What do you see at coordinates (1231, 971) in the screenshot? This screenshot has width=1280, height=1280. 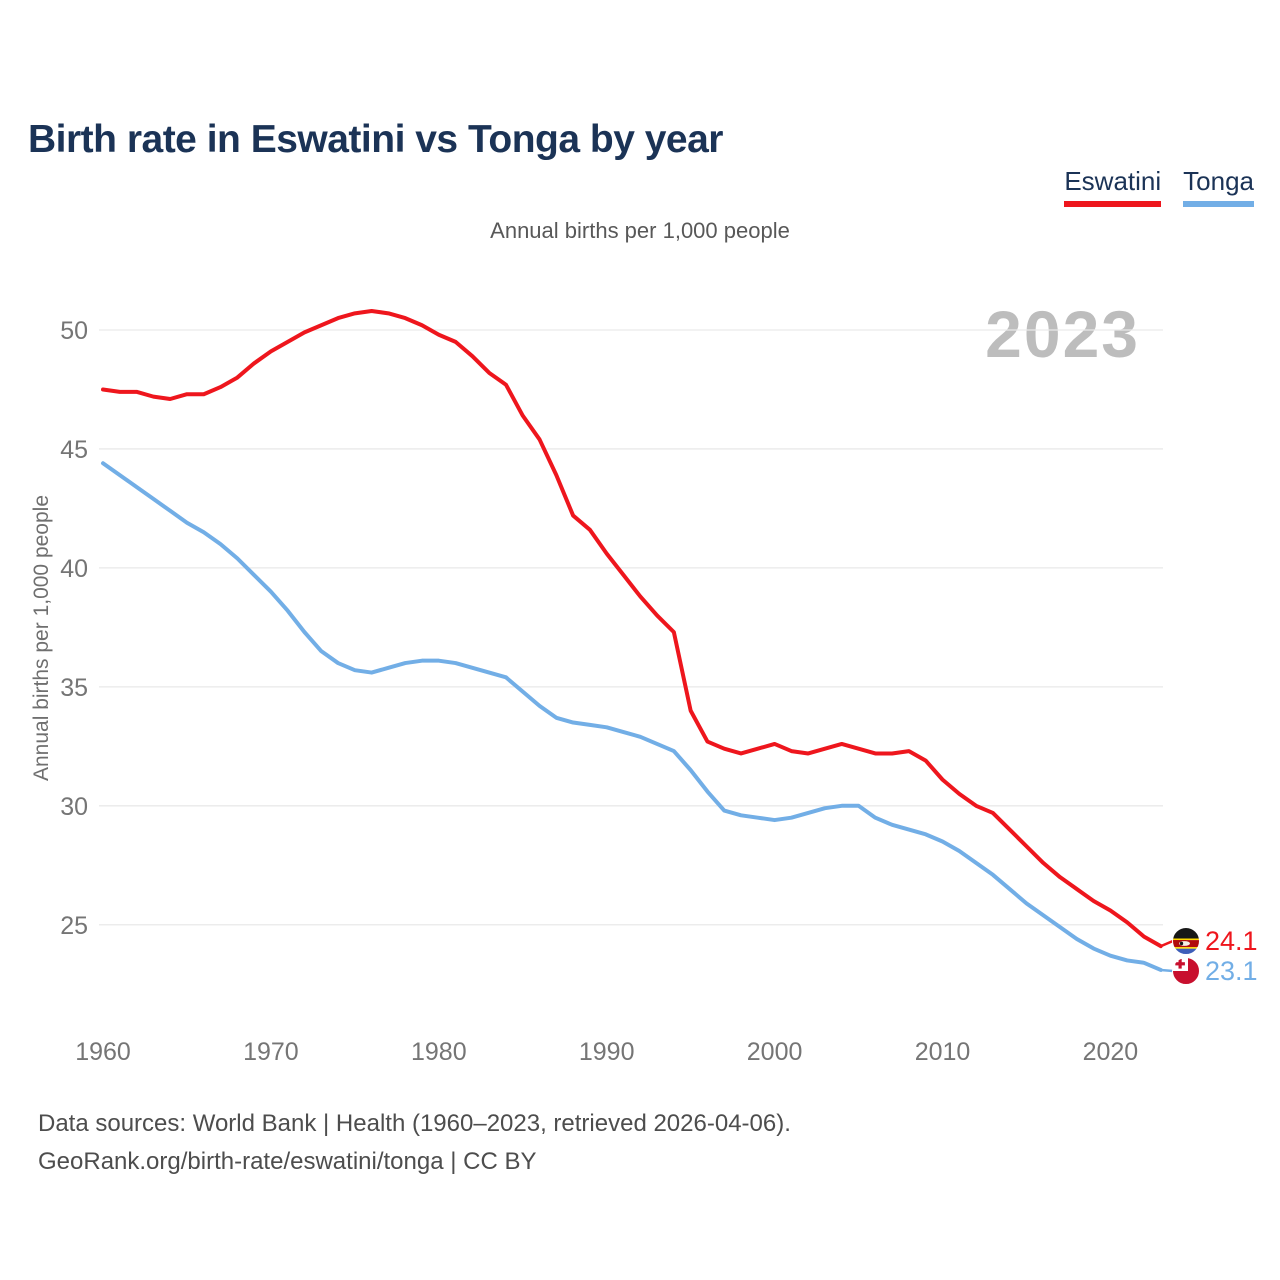 I see `end-value-tonga: 23.1` at bounding box center [1231, 971].